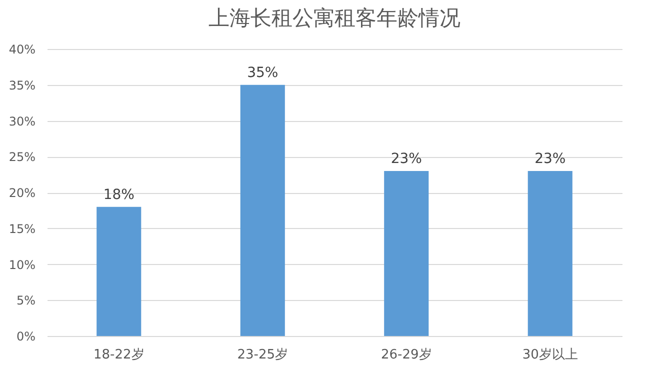  What do you see at coordinates (22, 49) in the screenshot?
I see `y-tick-label: 40%` at bounding box center [22, 49].